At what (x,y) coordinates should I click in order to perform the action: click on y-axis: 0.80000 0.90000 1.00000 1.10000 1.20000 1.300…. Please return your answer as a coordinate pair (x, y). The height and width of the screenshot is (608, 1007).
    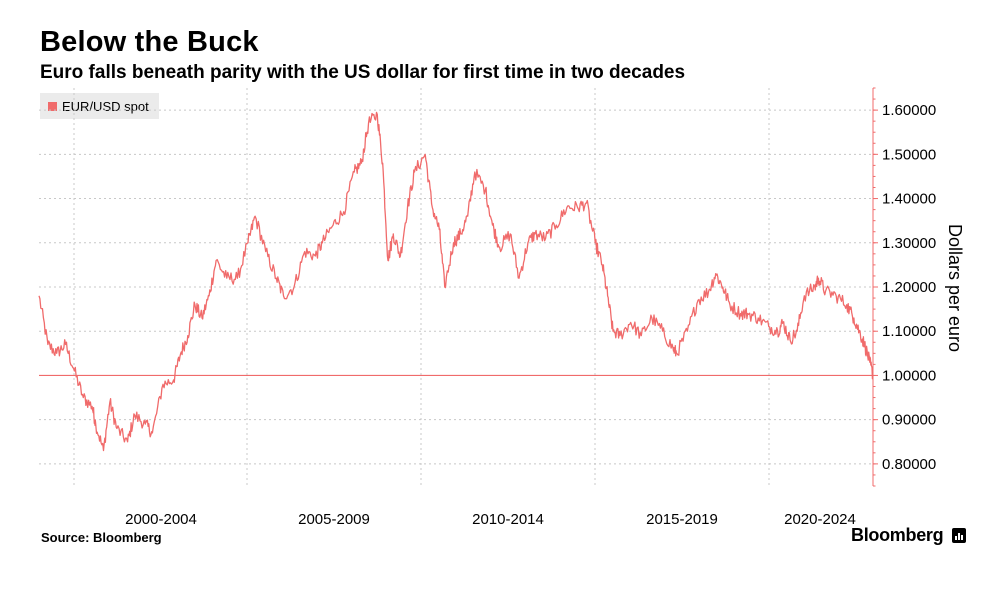
    Looking at the image, I should click on (904, 287).